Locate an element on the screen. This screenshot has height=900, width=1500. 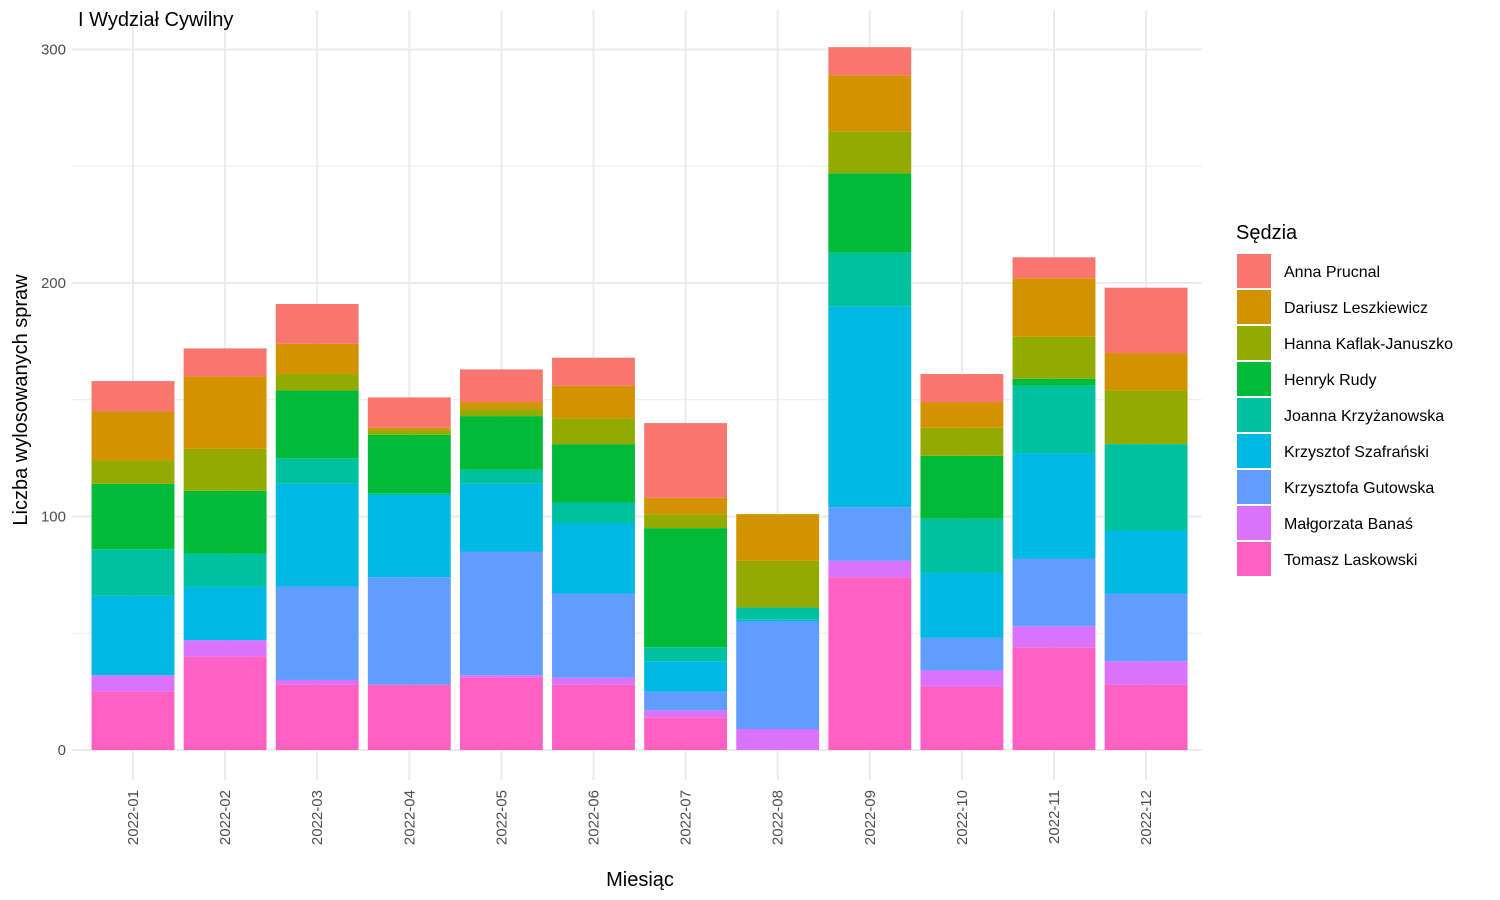
x-tick-label: 2022-08 is located at coordinates (778, 817).